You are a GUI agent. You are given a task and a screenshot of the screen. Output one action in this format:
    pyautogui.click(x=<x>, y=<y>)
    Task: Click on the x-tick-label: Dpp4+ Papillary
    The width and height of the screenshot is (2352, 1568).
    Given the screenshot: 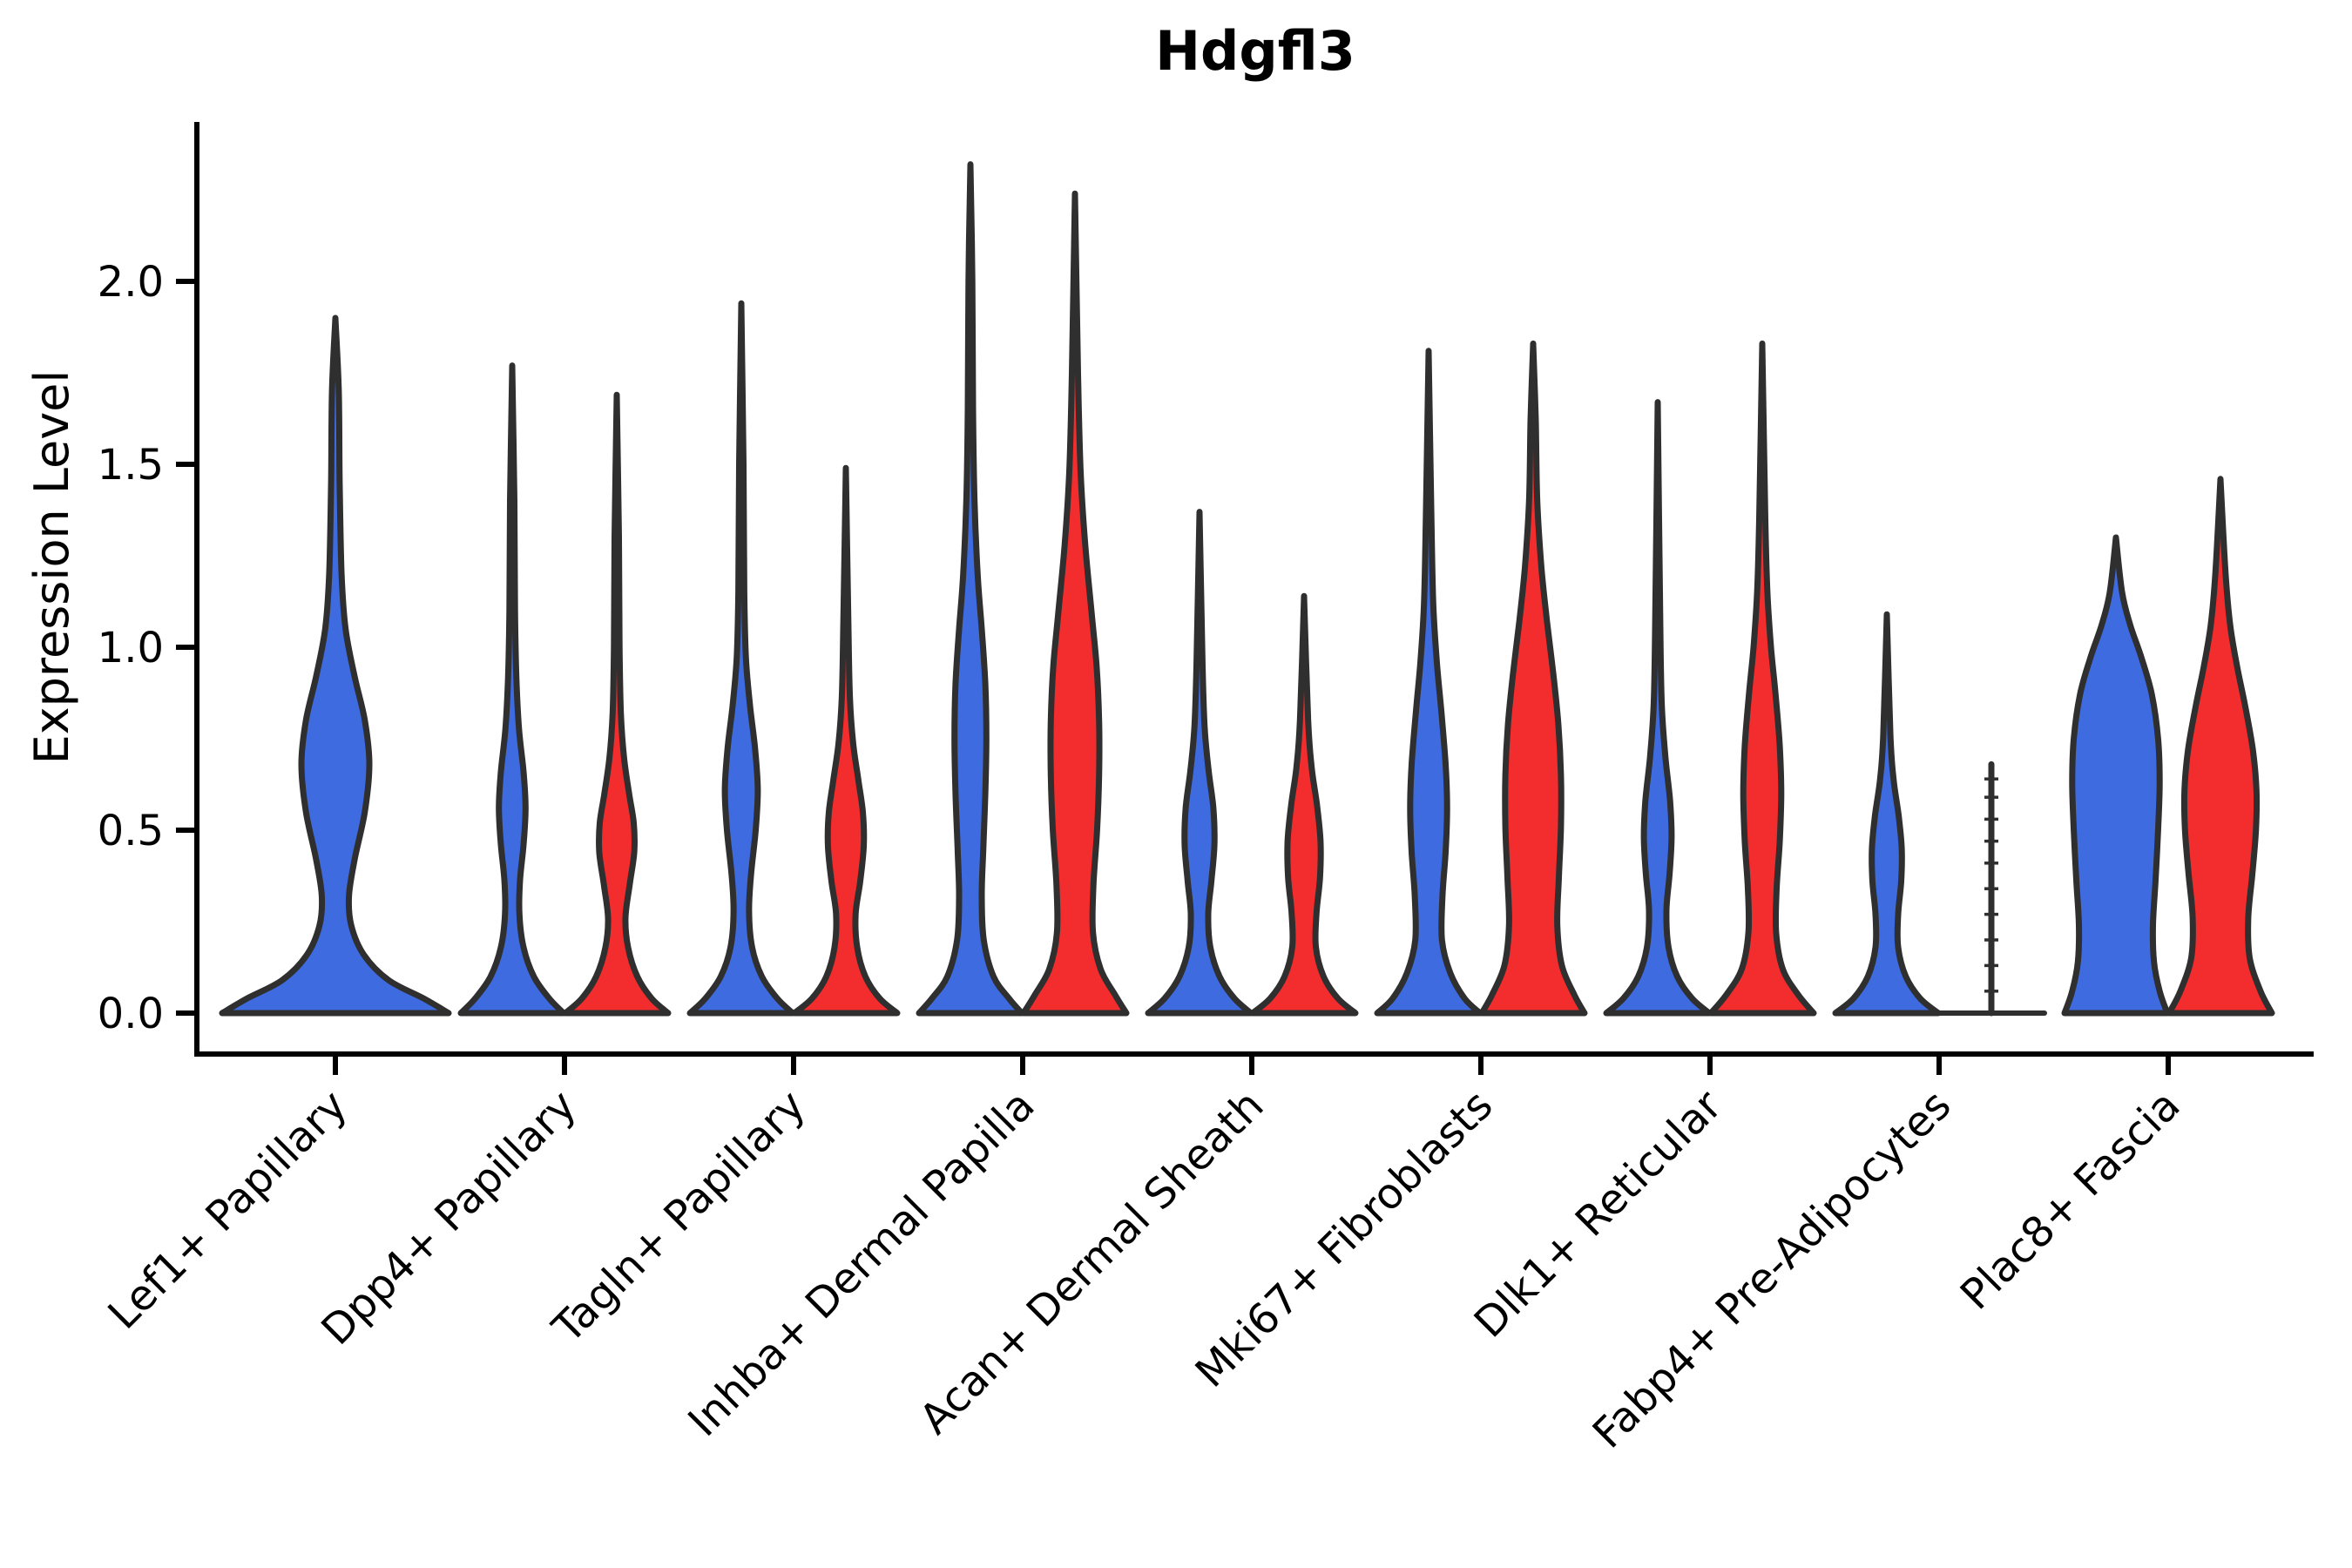 What is the action you would take?
    pyautogui.click(x=448, y=1218)
    